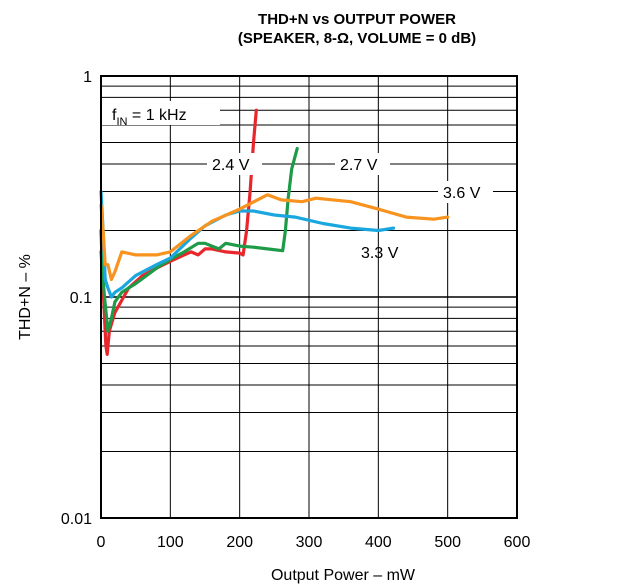 Image resolution: width=631 pixels, height=587 pixels. What do you see at coordinates (81, 298) in the screenshot?
I see `y-tick-label: 0.1` at bounding box center [81, 298].